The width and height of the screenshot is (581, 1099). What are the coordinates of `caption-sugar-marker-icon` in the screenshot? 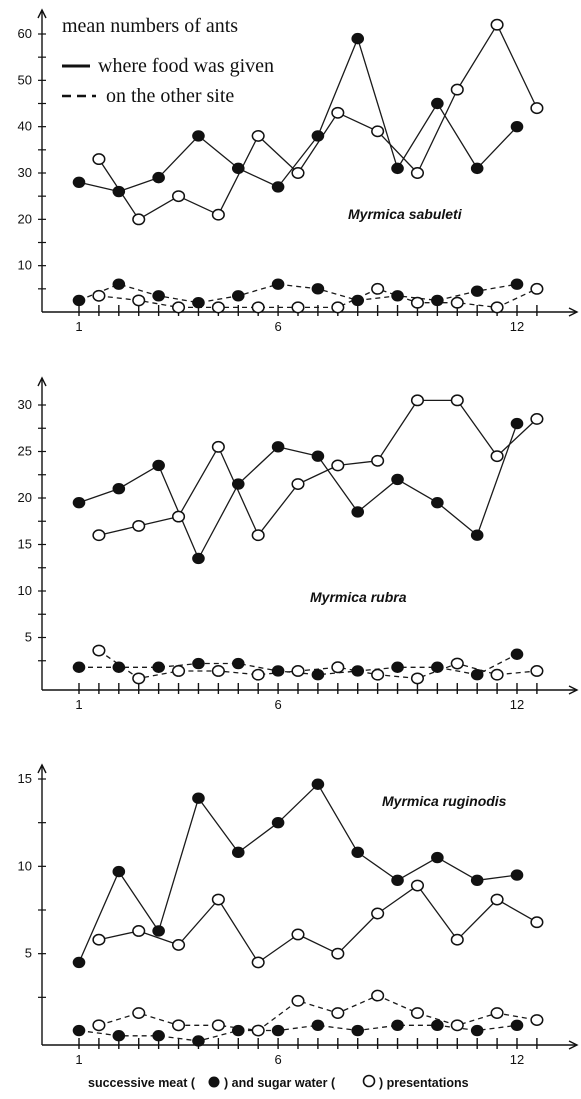 It's located at (369, 1081).